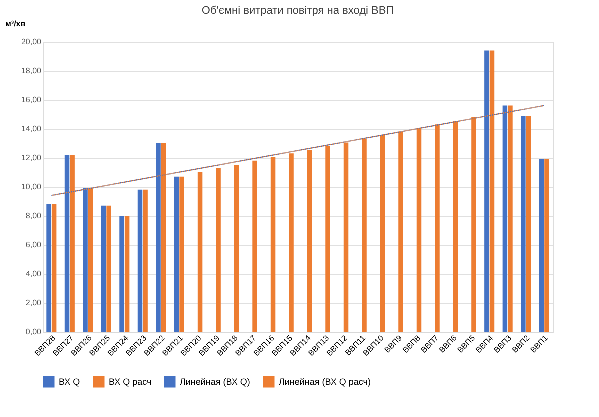 Image resolution: width=599 pixels, height=417 pixels. Describe the element at coordinates (31, 158) in the screenshot. I see `y-tick-label: 12,00` at that location.